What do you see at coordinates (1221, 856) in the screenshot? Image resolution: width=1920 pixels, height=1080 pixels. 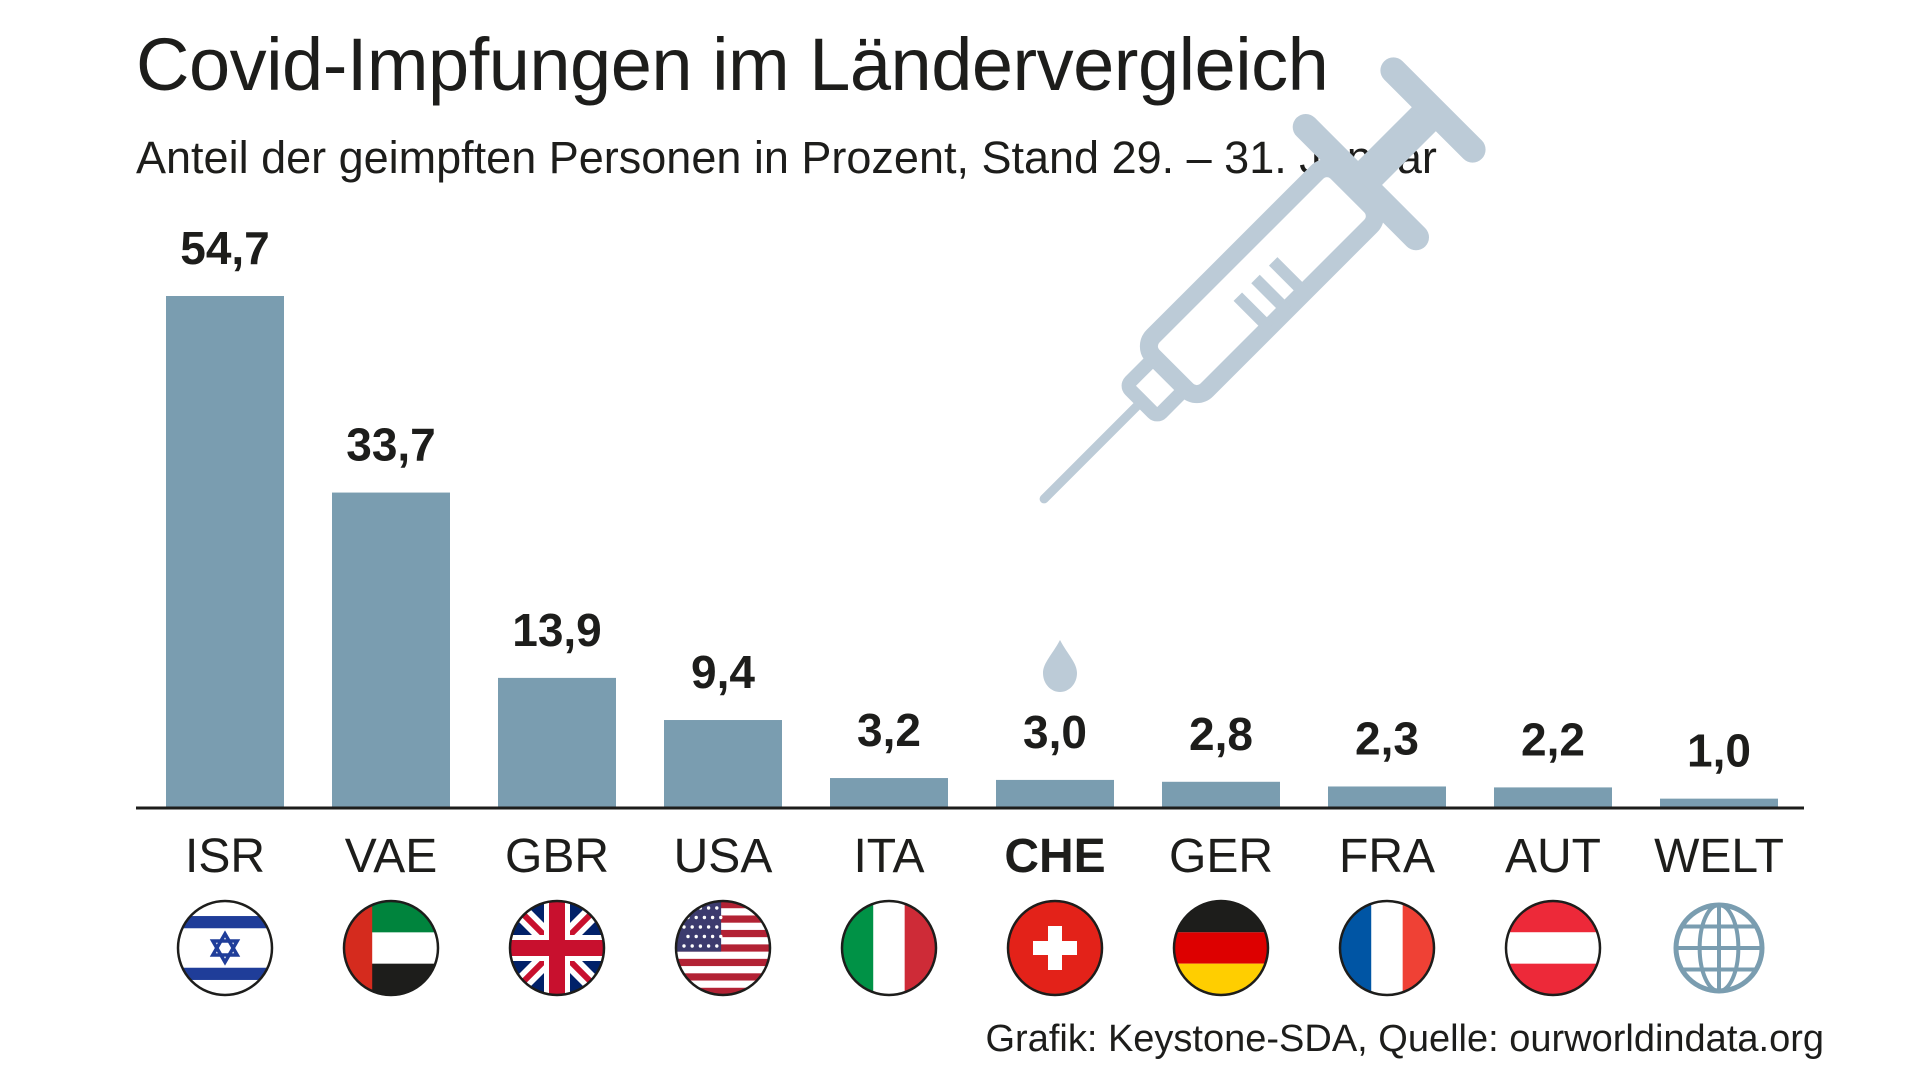 I see `category-label-ger: GER` at bounding box center [1221, 856].